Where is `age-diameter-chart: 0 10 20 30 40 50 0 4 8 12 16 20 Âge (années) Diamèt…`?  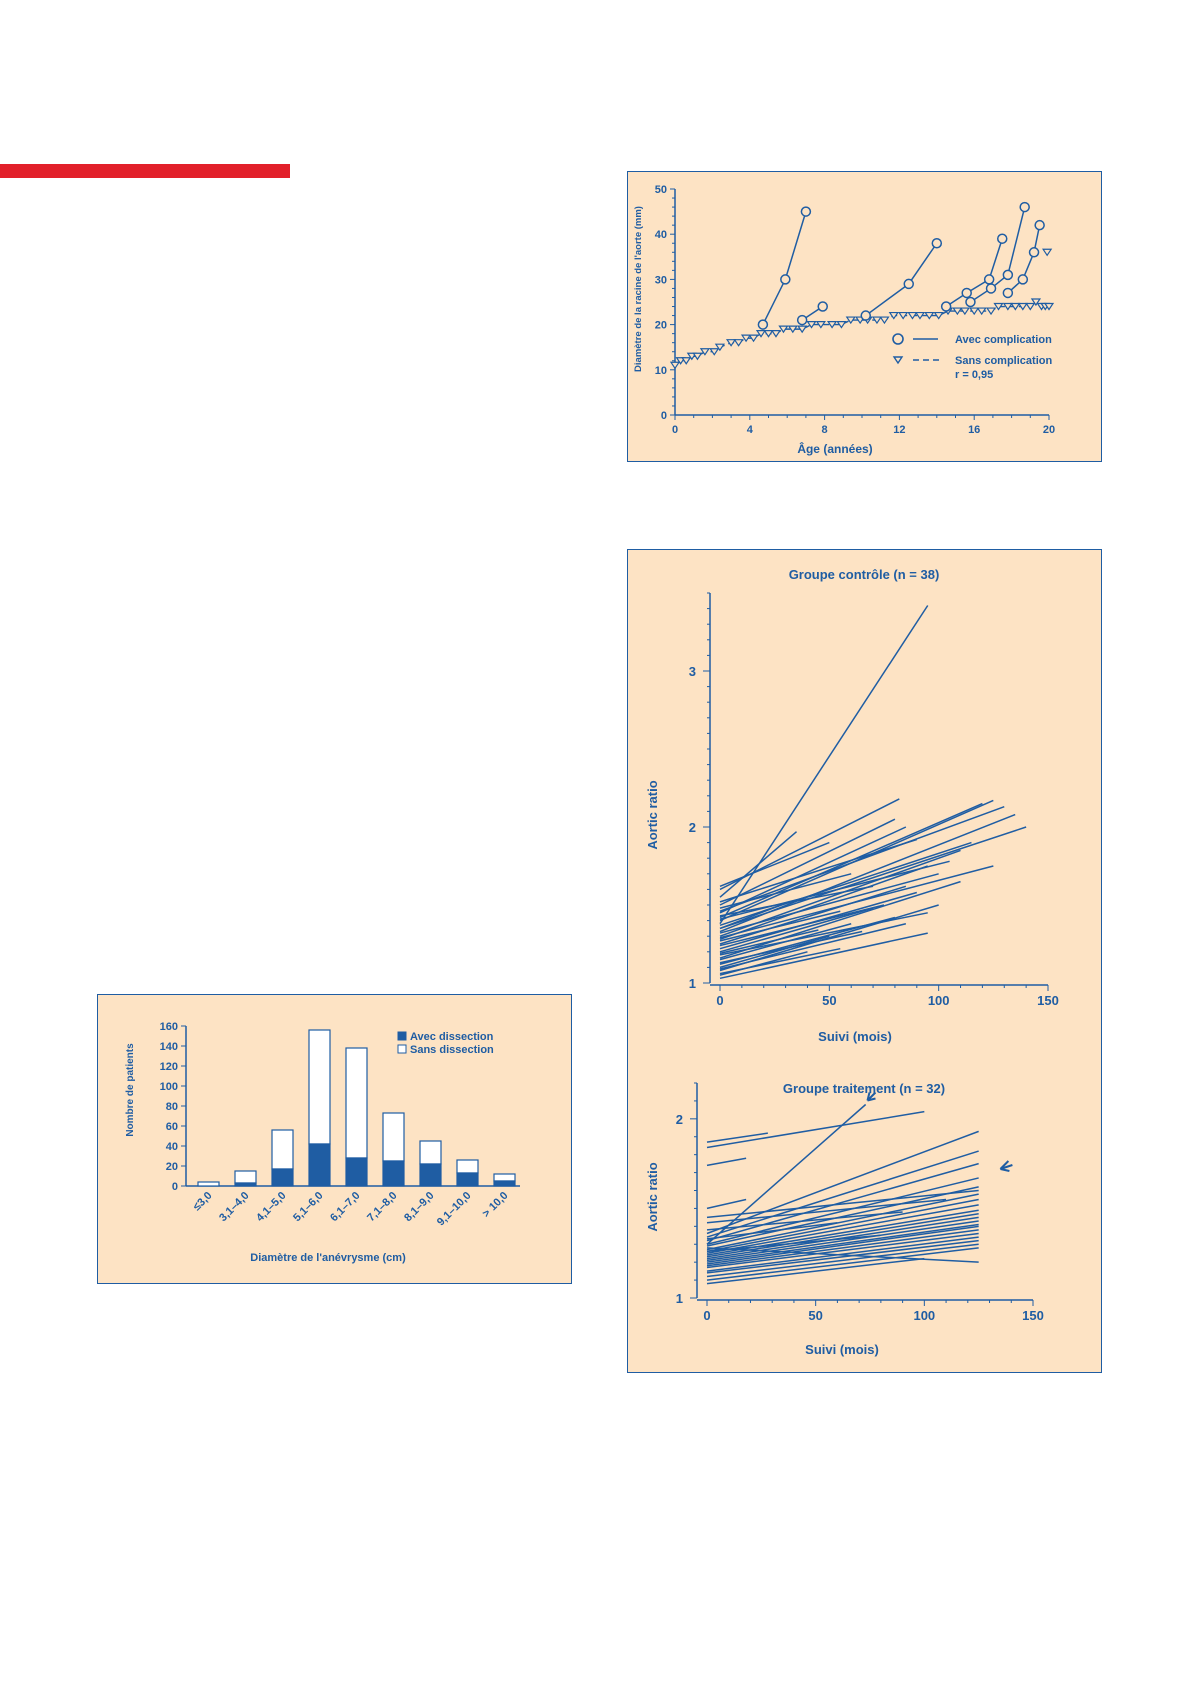 age-diameter-chart: 0 10 20 30 40 50 0 4 8 12 16 20 Âge (années) Diamèt… is located at coordinates (864, 316).